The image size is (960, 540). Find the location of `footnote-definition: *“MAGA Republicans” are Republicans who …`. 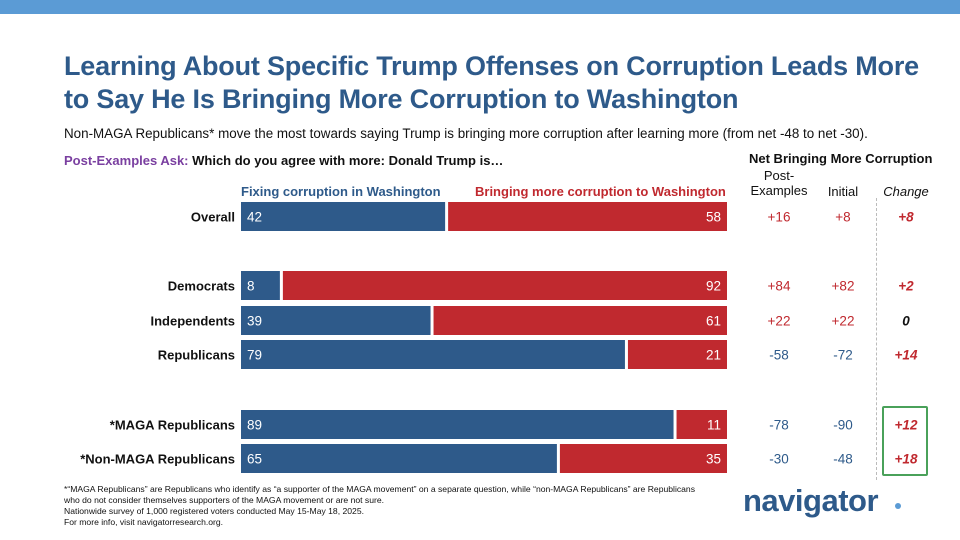

footnote-definition: *“MAGA Republicans” are Republicans who … is located at coordinates (380, 494).